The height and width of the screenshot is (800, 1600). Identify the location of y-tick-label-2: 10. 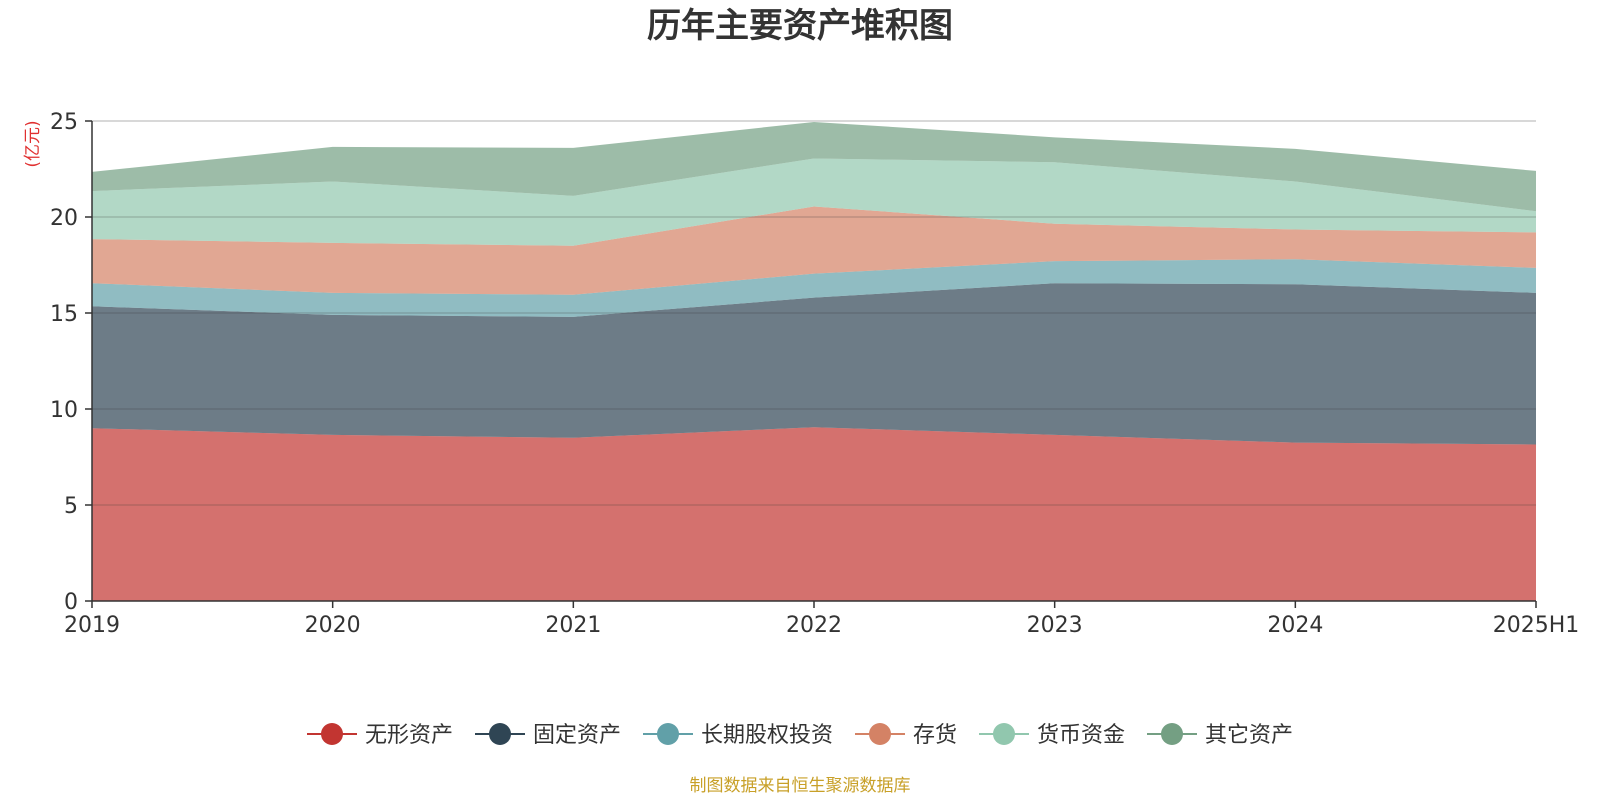
(64, 410).